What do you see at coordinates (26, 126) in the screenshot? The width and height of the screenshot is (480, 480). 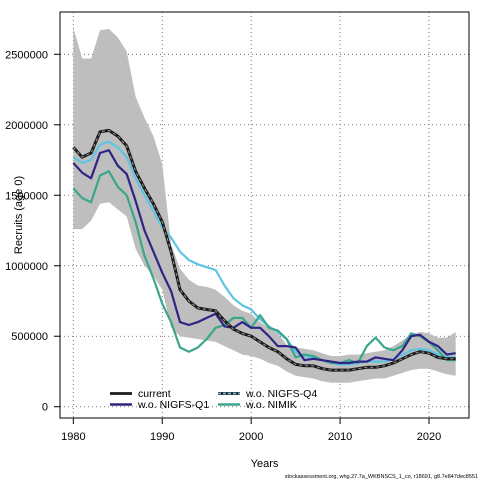 I see `y-tick-label: 2000000` at bounding box center [26, 126].